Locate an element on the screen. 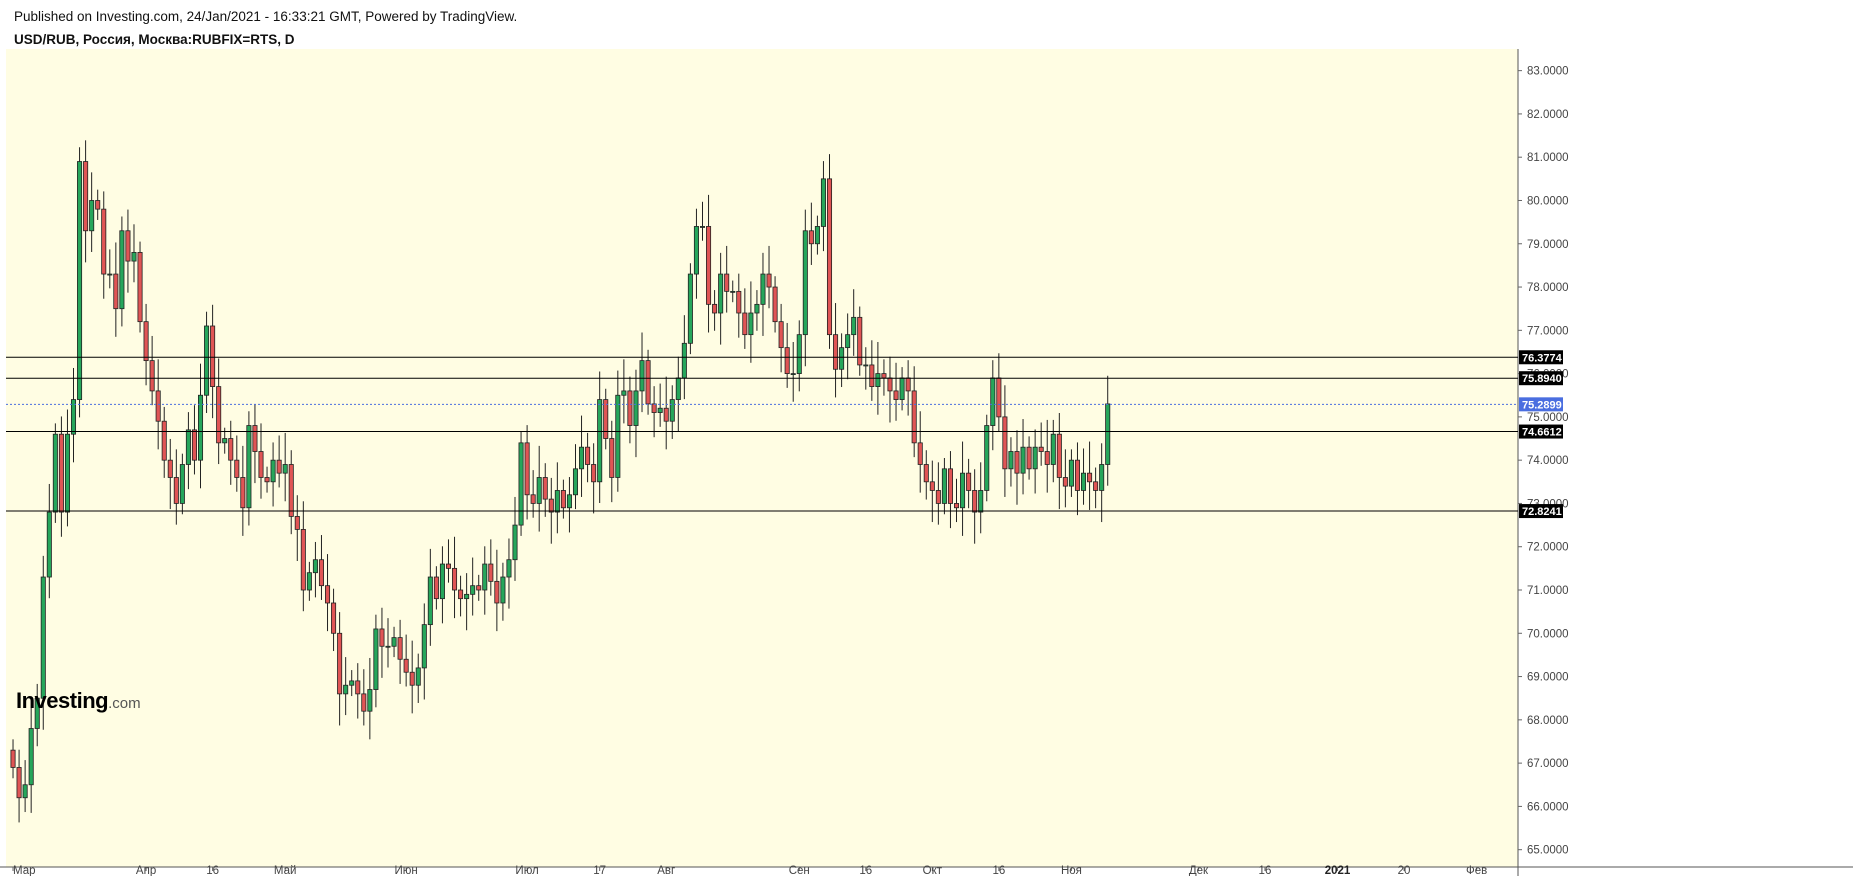 The height and width of the screenshot is (876, 1853). time-tick-label: Авг is located at coordinates (666, 870).